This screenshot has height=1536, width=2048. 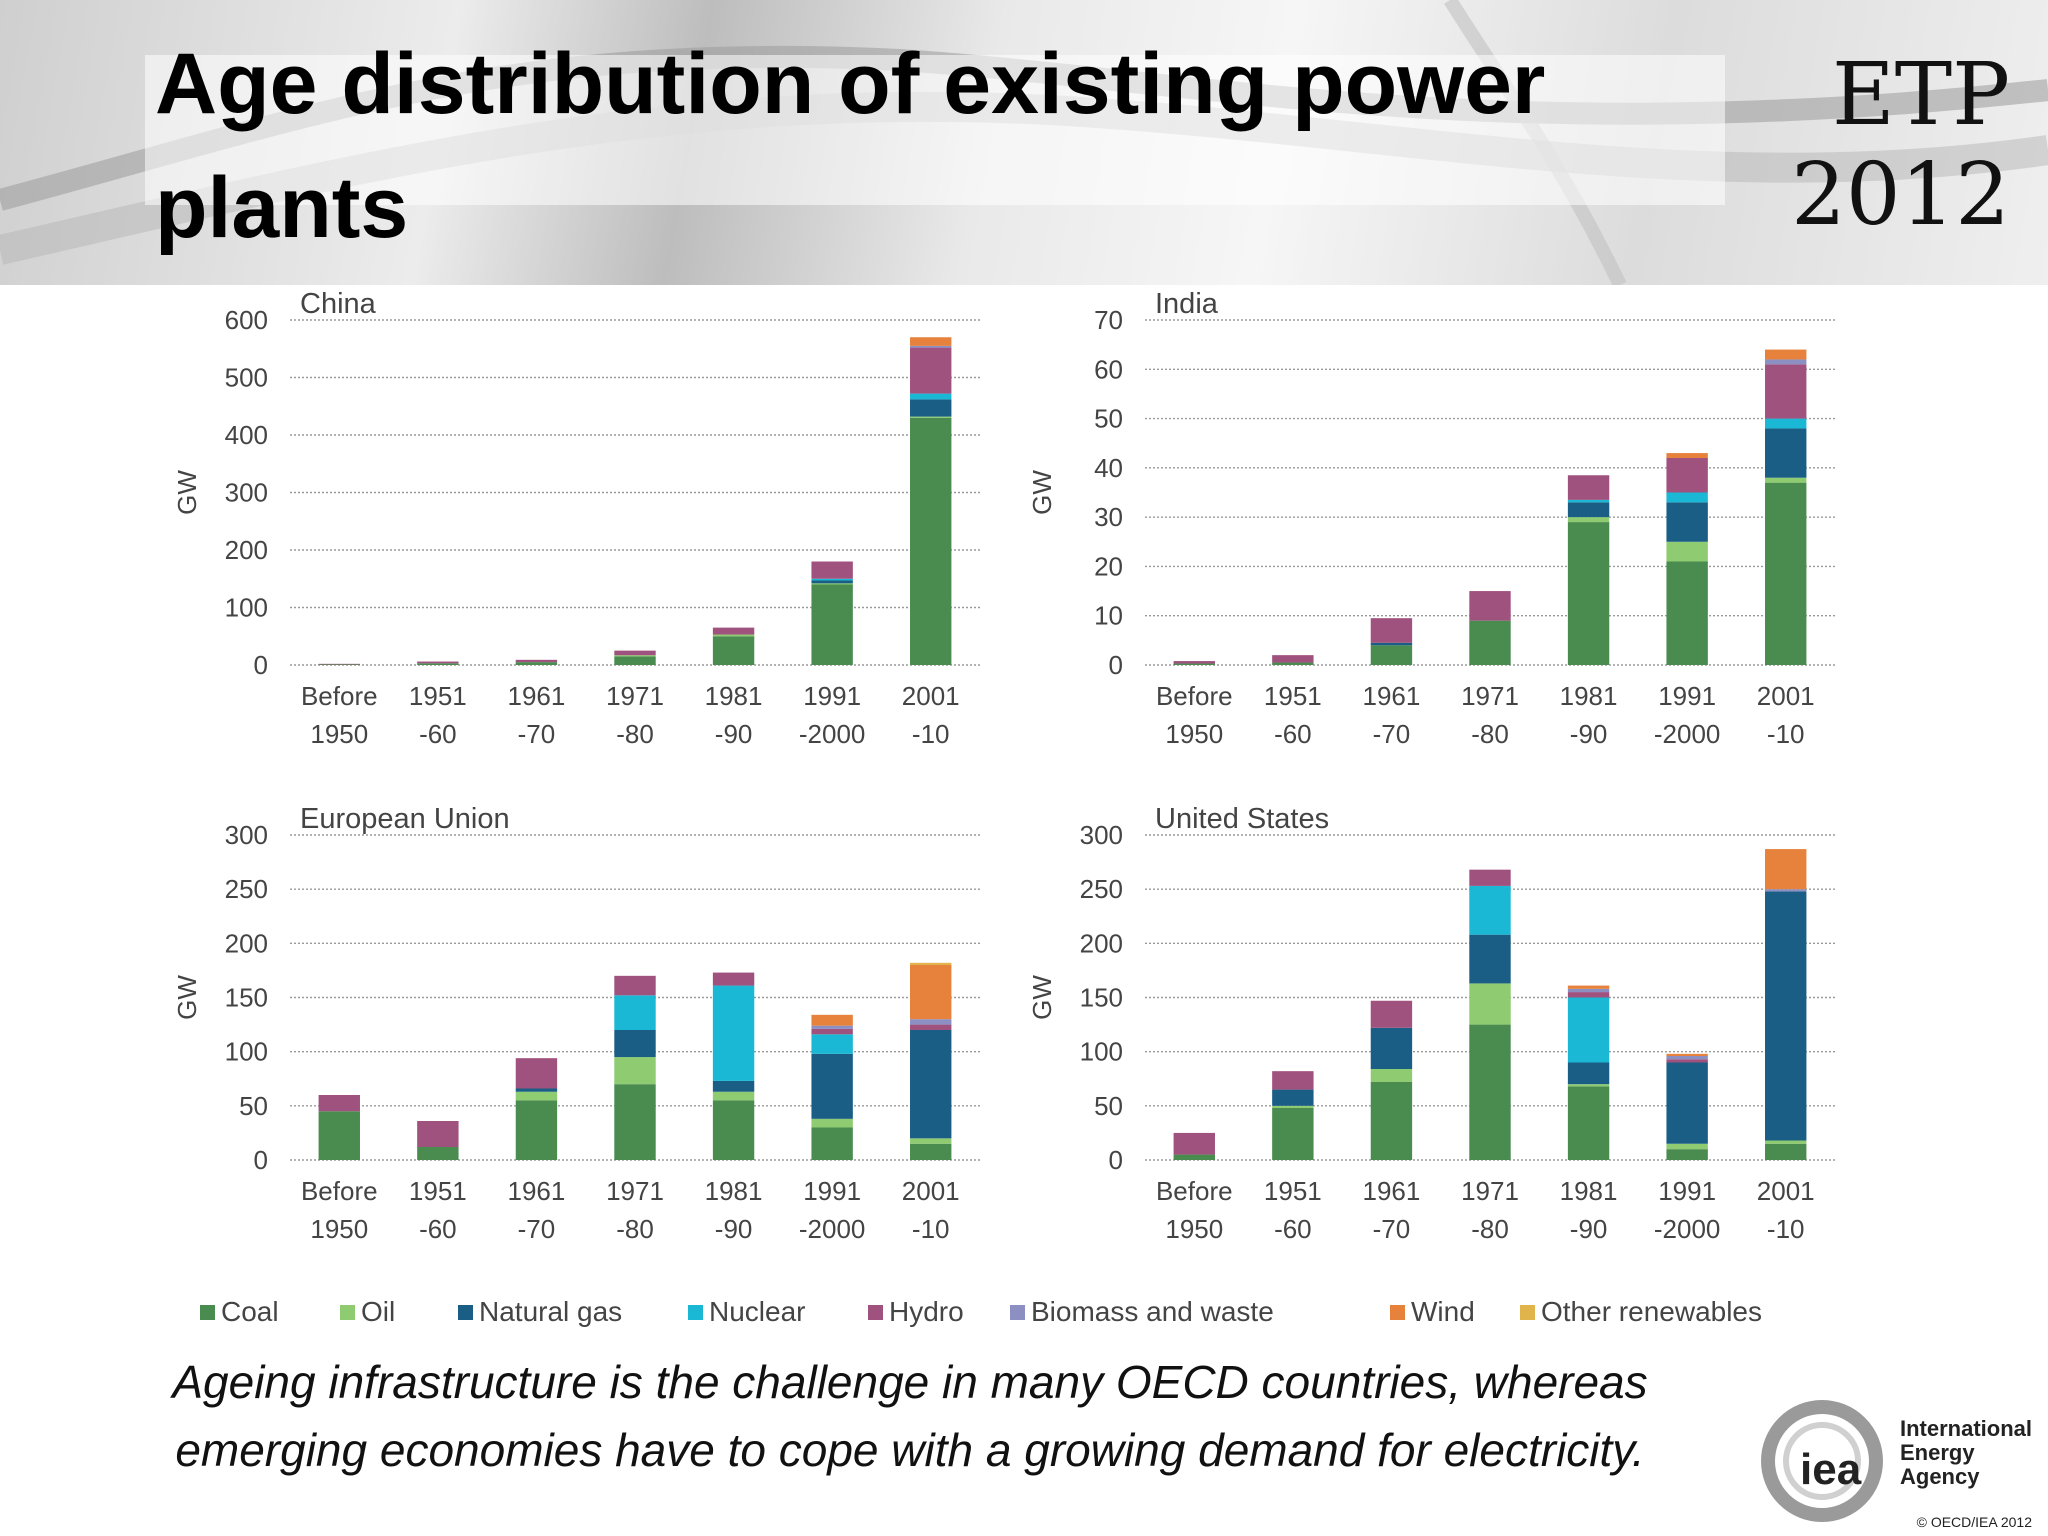 I want to click on y-tick-label: 150, so click(x=1101, y=998).